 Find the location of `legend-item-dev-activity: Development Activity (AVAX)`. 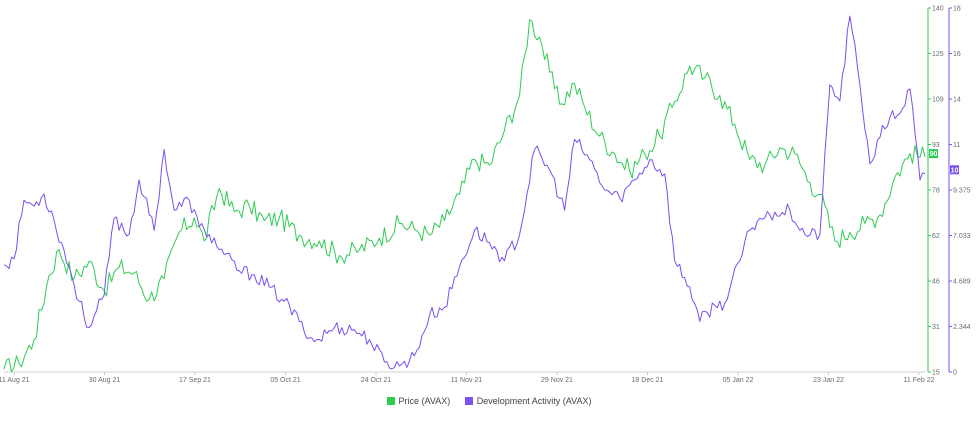

legend-item-dev-activity: Development Activity (AVAX) is located at coordinates (528, 401).